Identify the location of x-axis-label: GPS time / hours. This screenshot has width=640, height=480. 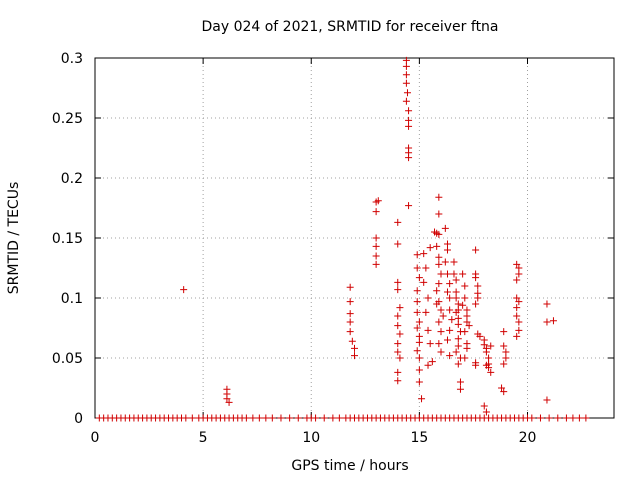
(349, 466).